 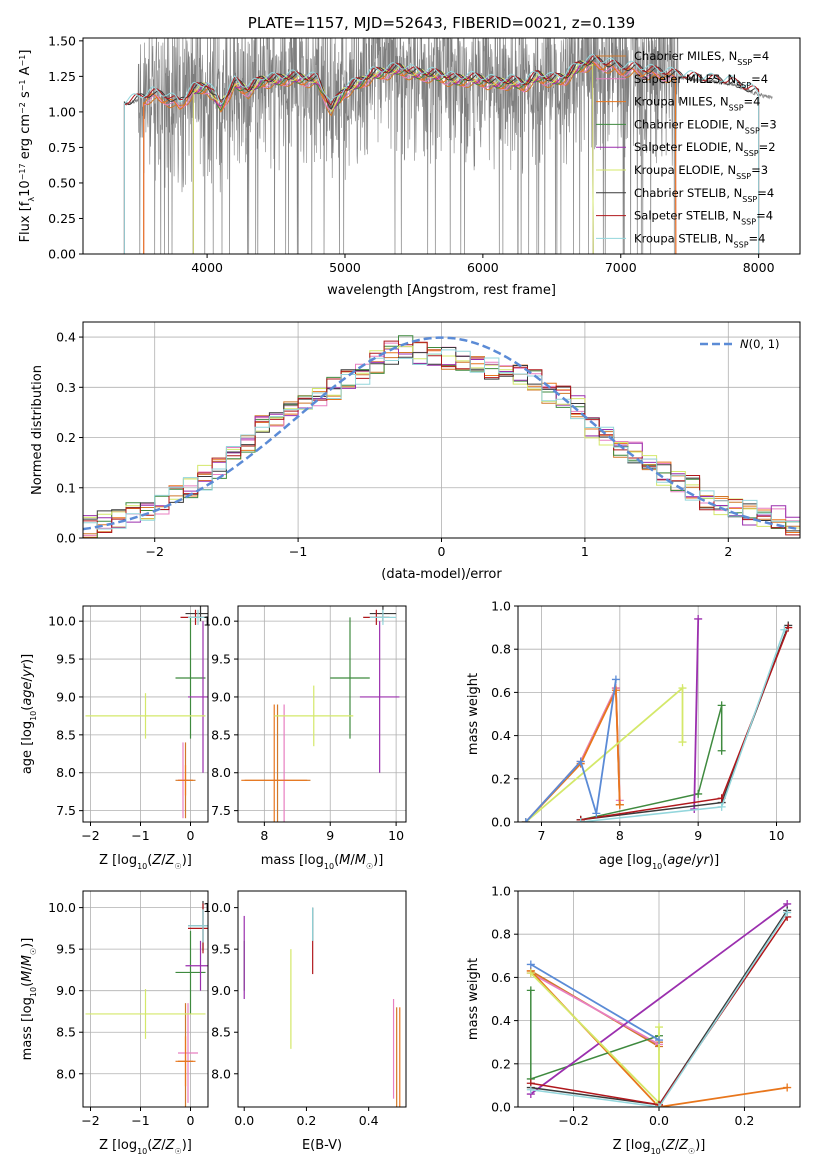 What do you see at coordinates (441, 290) in the screenshot?
I see `x-axis-label: wavelength [Angstrom, rest frame]` at bounding box center [441, 290].